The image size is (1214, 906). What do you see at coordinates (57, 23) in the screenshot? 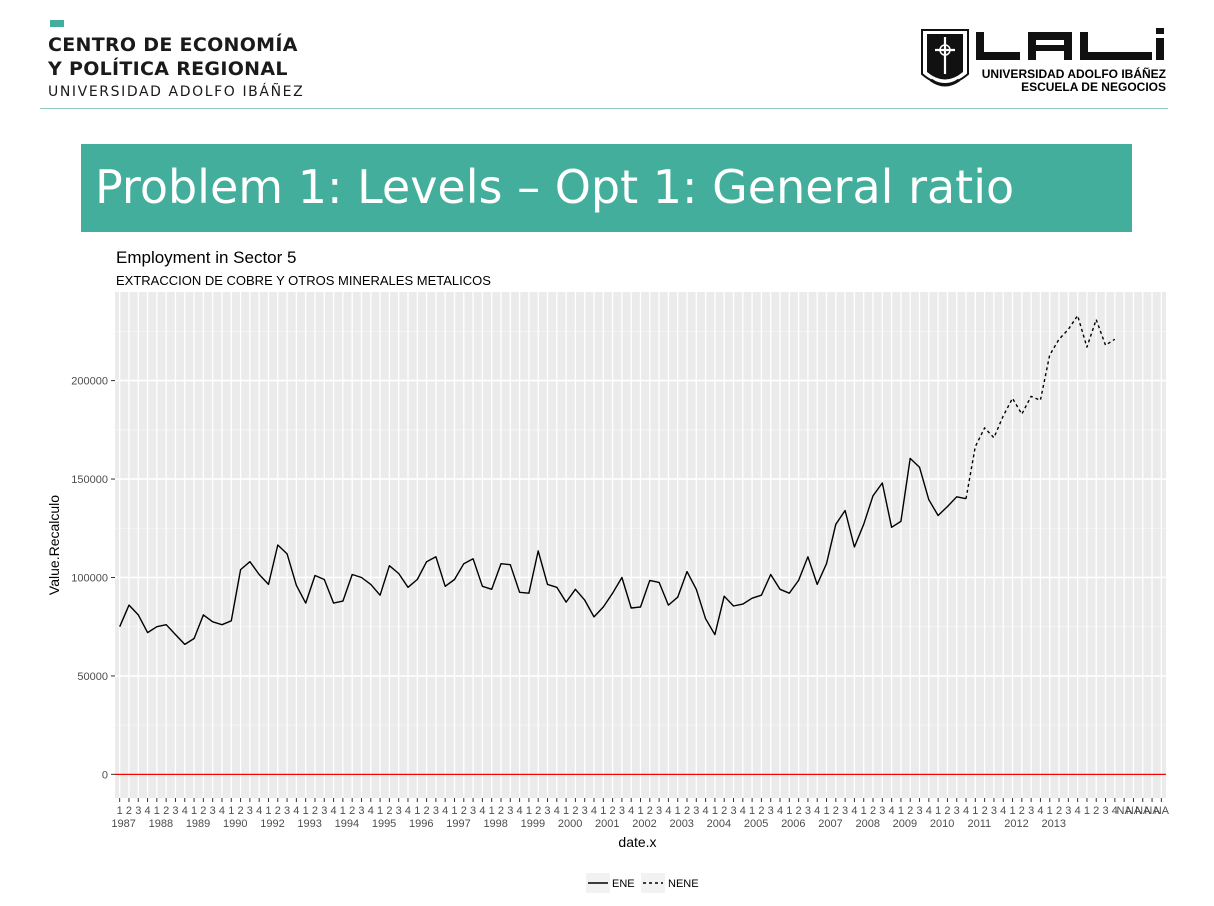
I see `header-accent-mark` at bounding box center [57, 23].